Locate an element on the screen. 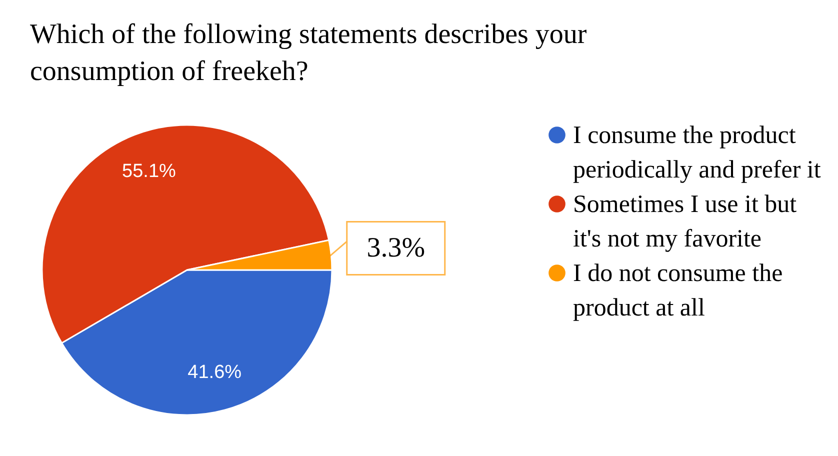  data-label: 41.6% is located at coordinates (215, 373).